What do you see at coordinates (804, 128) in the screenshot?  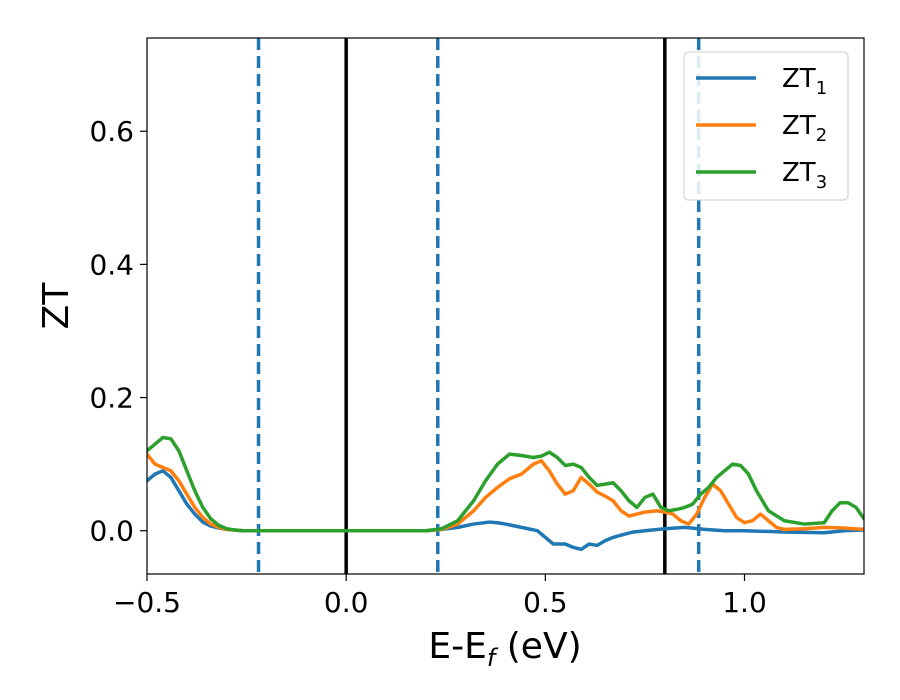 I see `legend-label-zt2: ZT2` at bounding box center [804, 128].